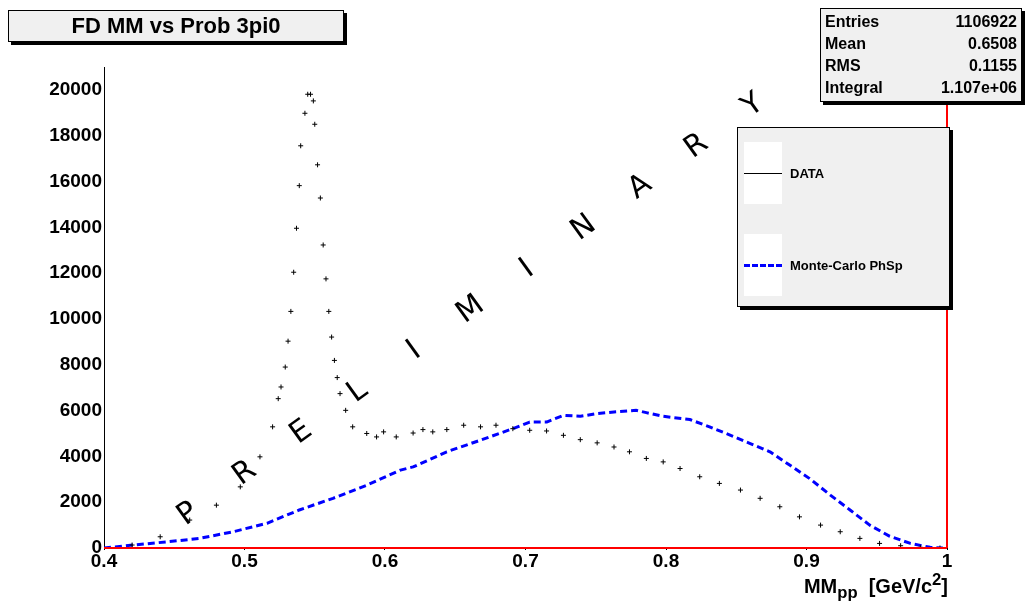 This screenshot has height=601, width=1026. I want to click on y-tick-label: 14000, so click(75, 226).